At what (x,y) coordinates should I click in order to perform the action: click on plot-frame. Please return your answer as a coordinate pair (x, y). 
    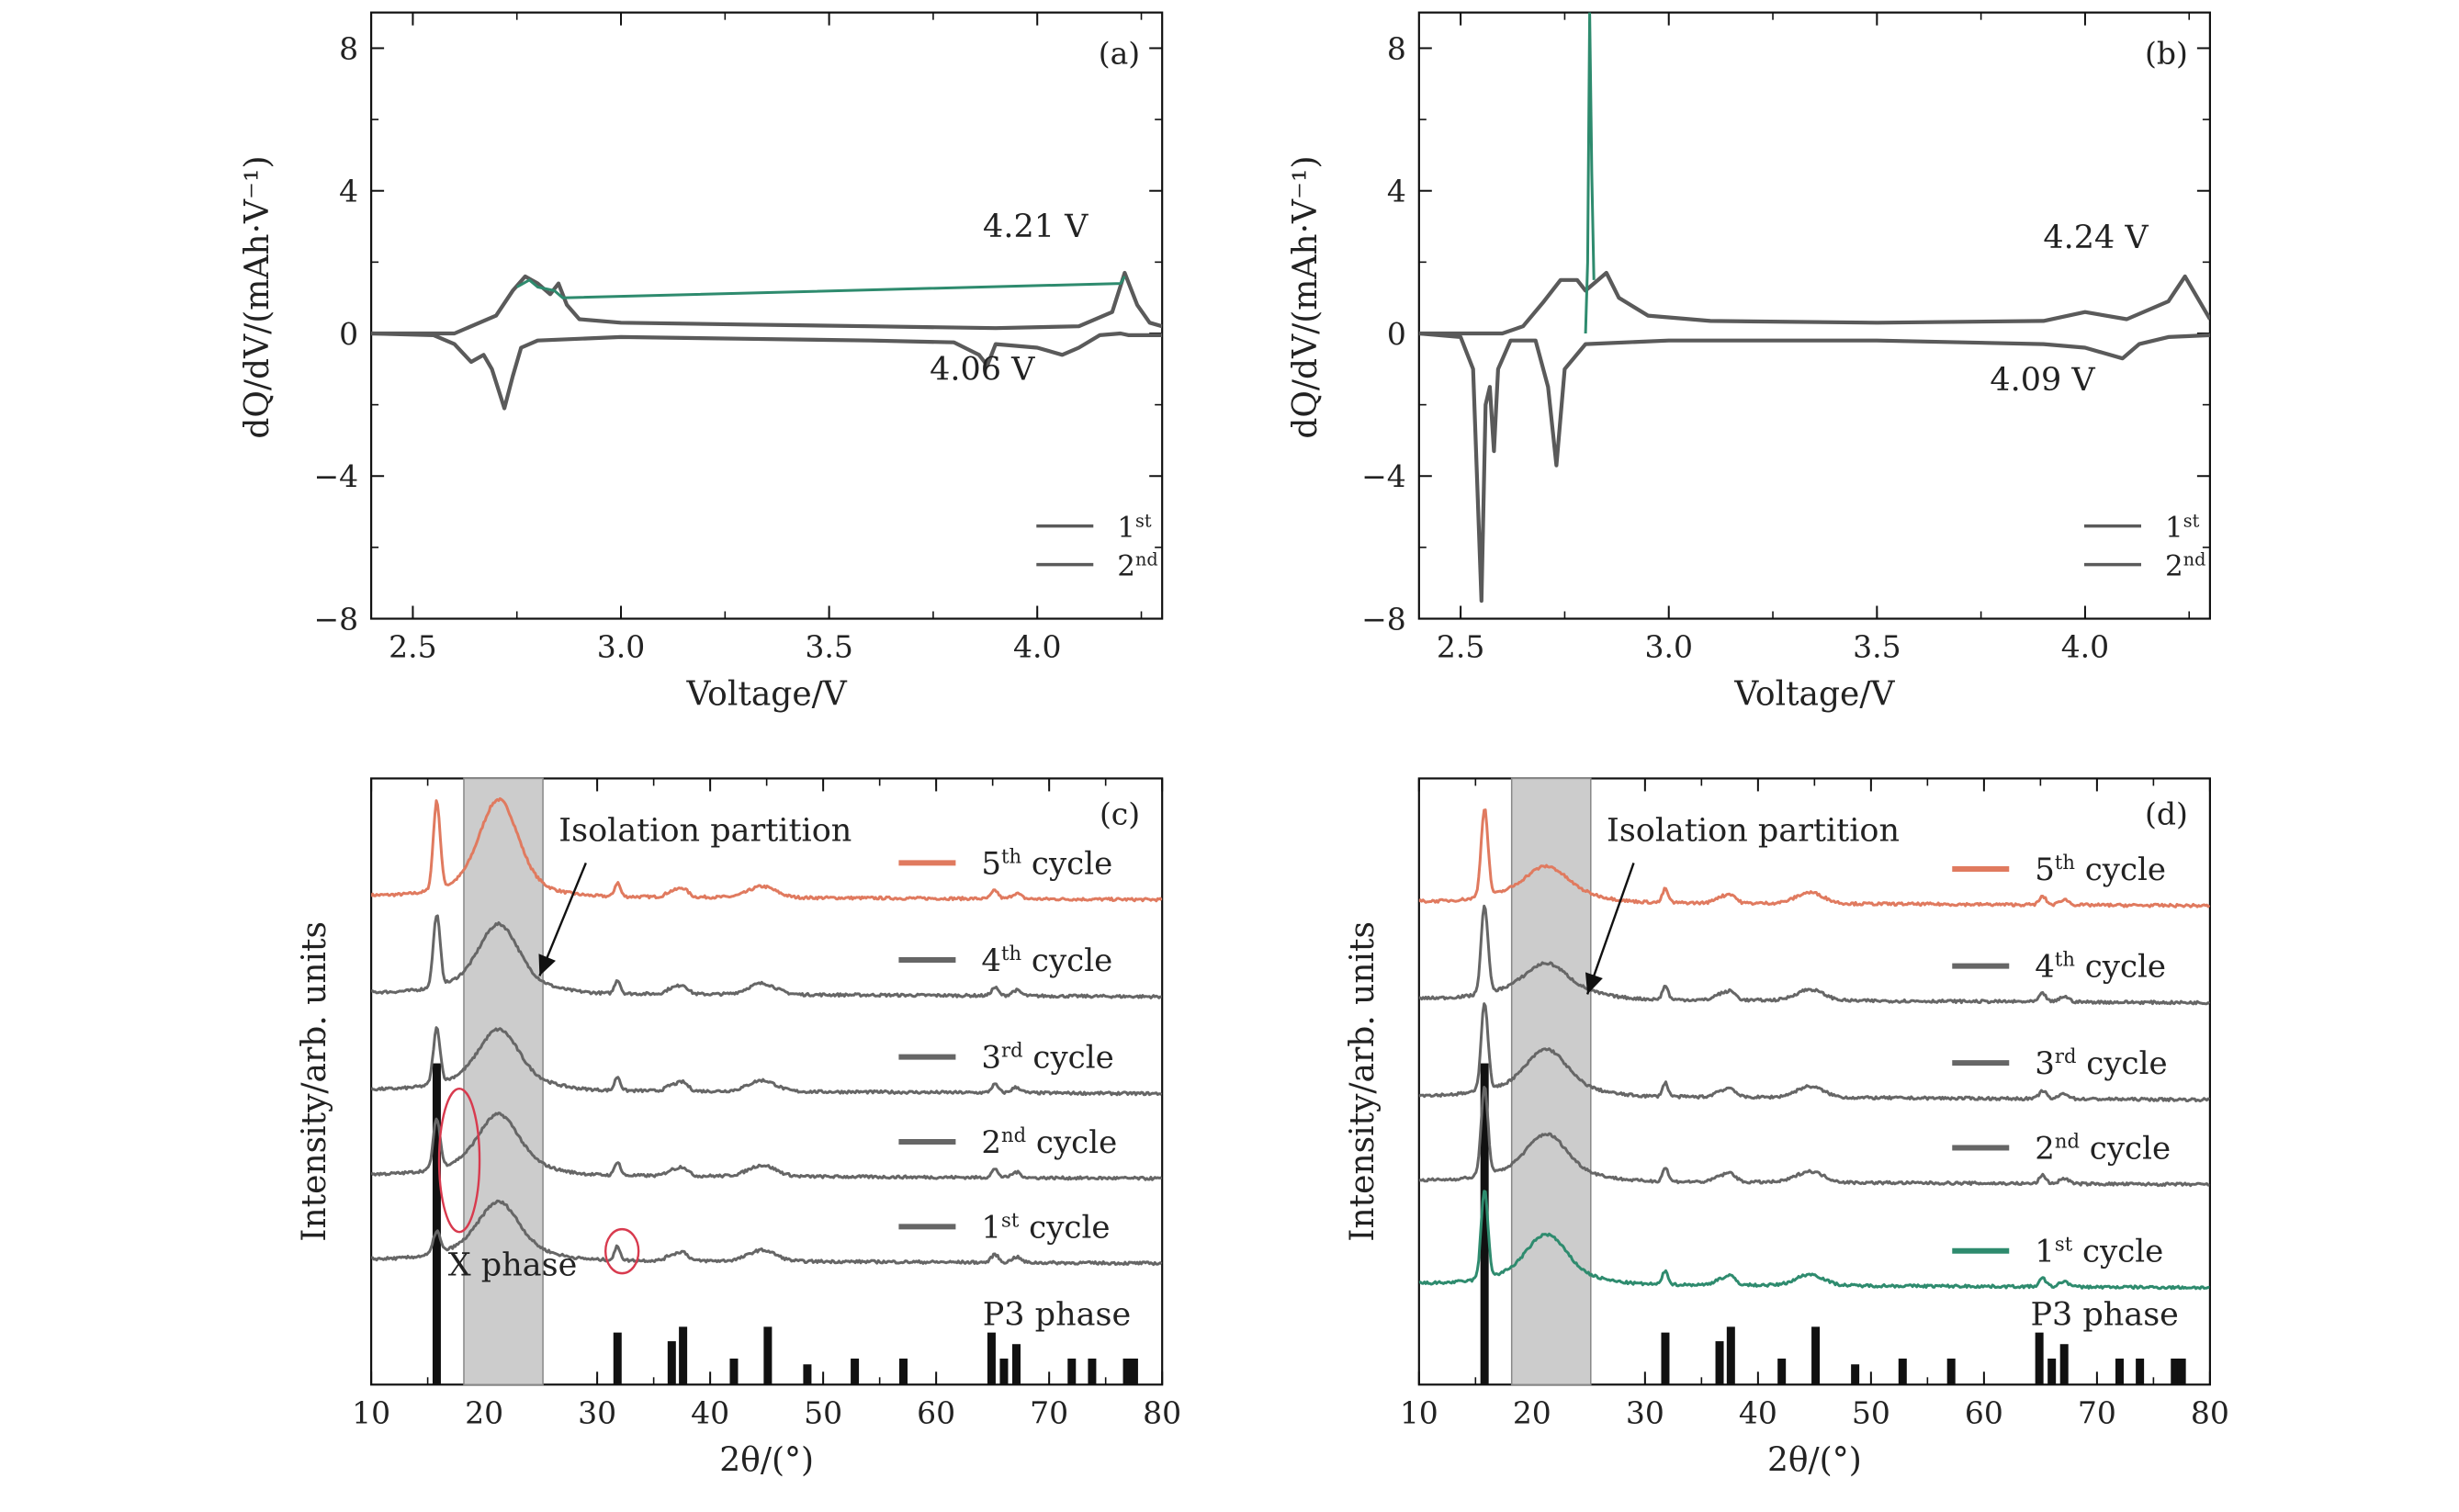
    Looking at the image, I should click on (767, 315).